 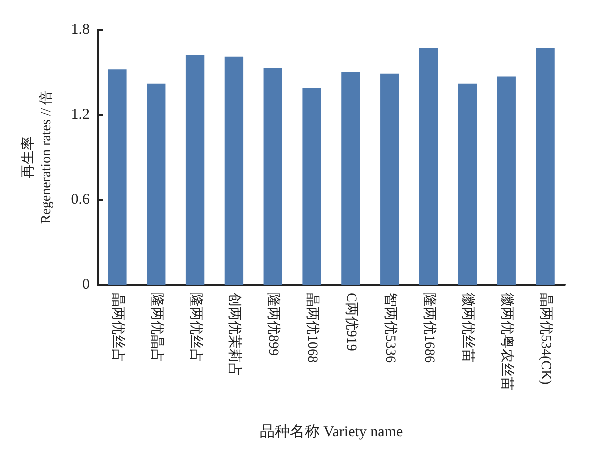 What do you see at coordinates (507, 342) in the screenshot?
I see `x-tick-label: 徽两优粤农丝苗` at bounding box center [507, 342].